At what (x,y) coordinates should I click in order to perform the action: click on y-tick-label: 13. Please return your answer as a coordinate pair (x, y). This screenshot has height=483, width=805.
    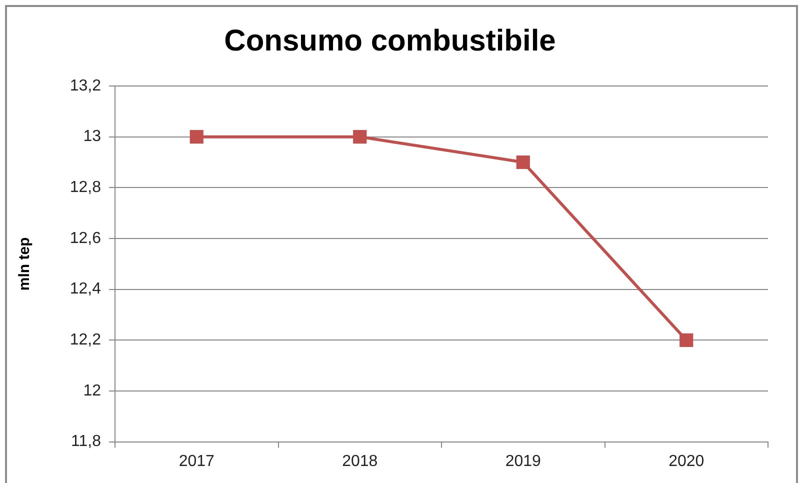
    Looking at the image, I should click on (92, 137).